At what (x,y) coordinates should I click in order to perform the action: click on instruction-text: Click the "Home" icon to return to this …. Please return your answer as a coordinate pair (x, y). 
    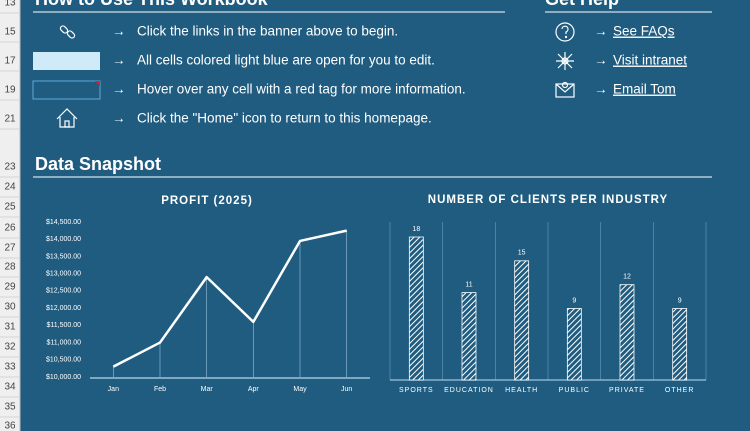
    Looking at the image, I should click on (284, 118).